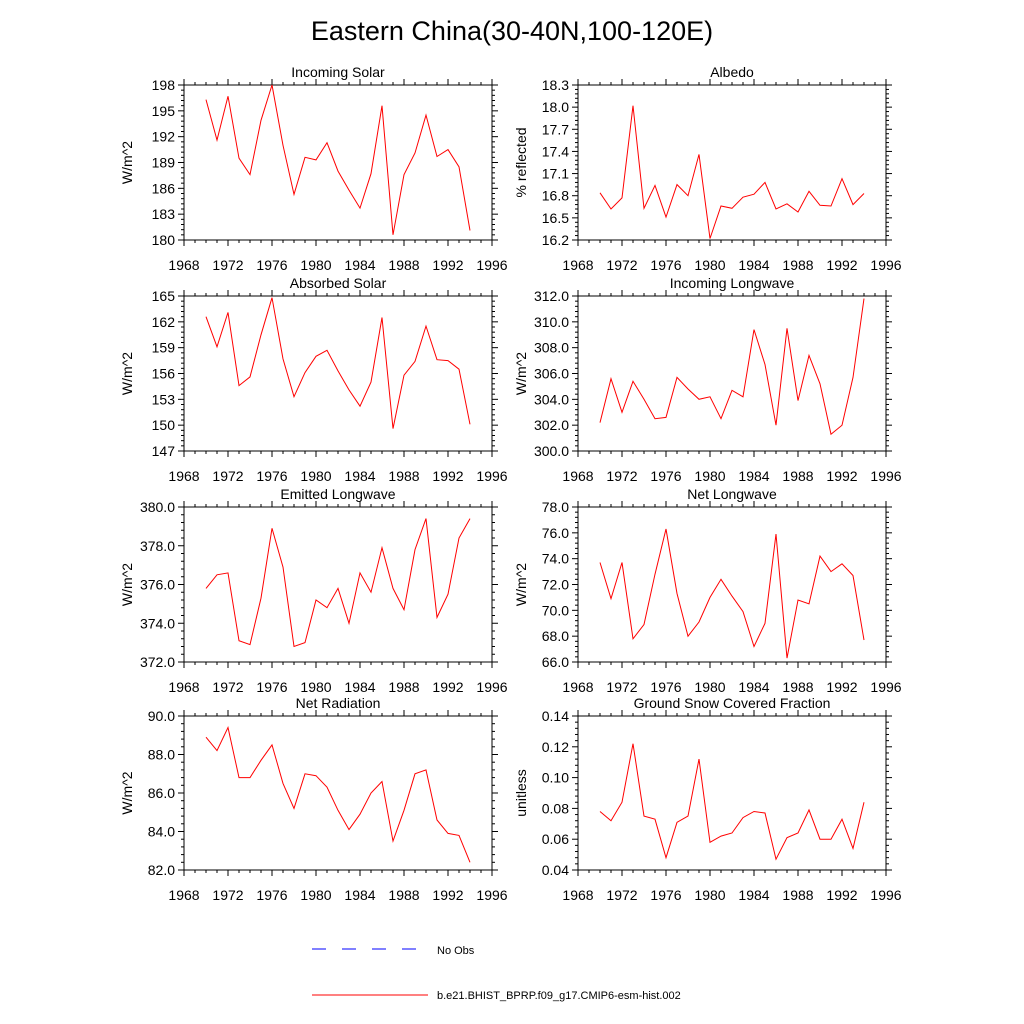 This screenshot has width=1024, height=1024. Describe the element at coordinates (164, 348) in the screenshot. I see `y-tick-label: 159` at that location.